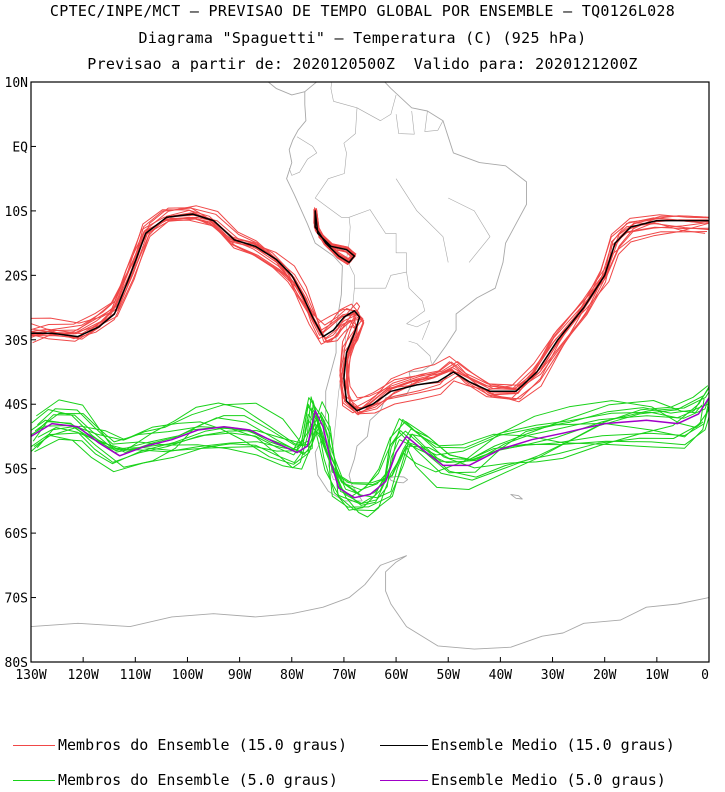 This screenshot has width=725, height=792. What do you see at coordinates (16, 83) in the screenshot?
I see `lat-tick-label: 10N` at bounding box center [16, 83].